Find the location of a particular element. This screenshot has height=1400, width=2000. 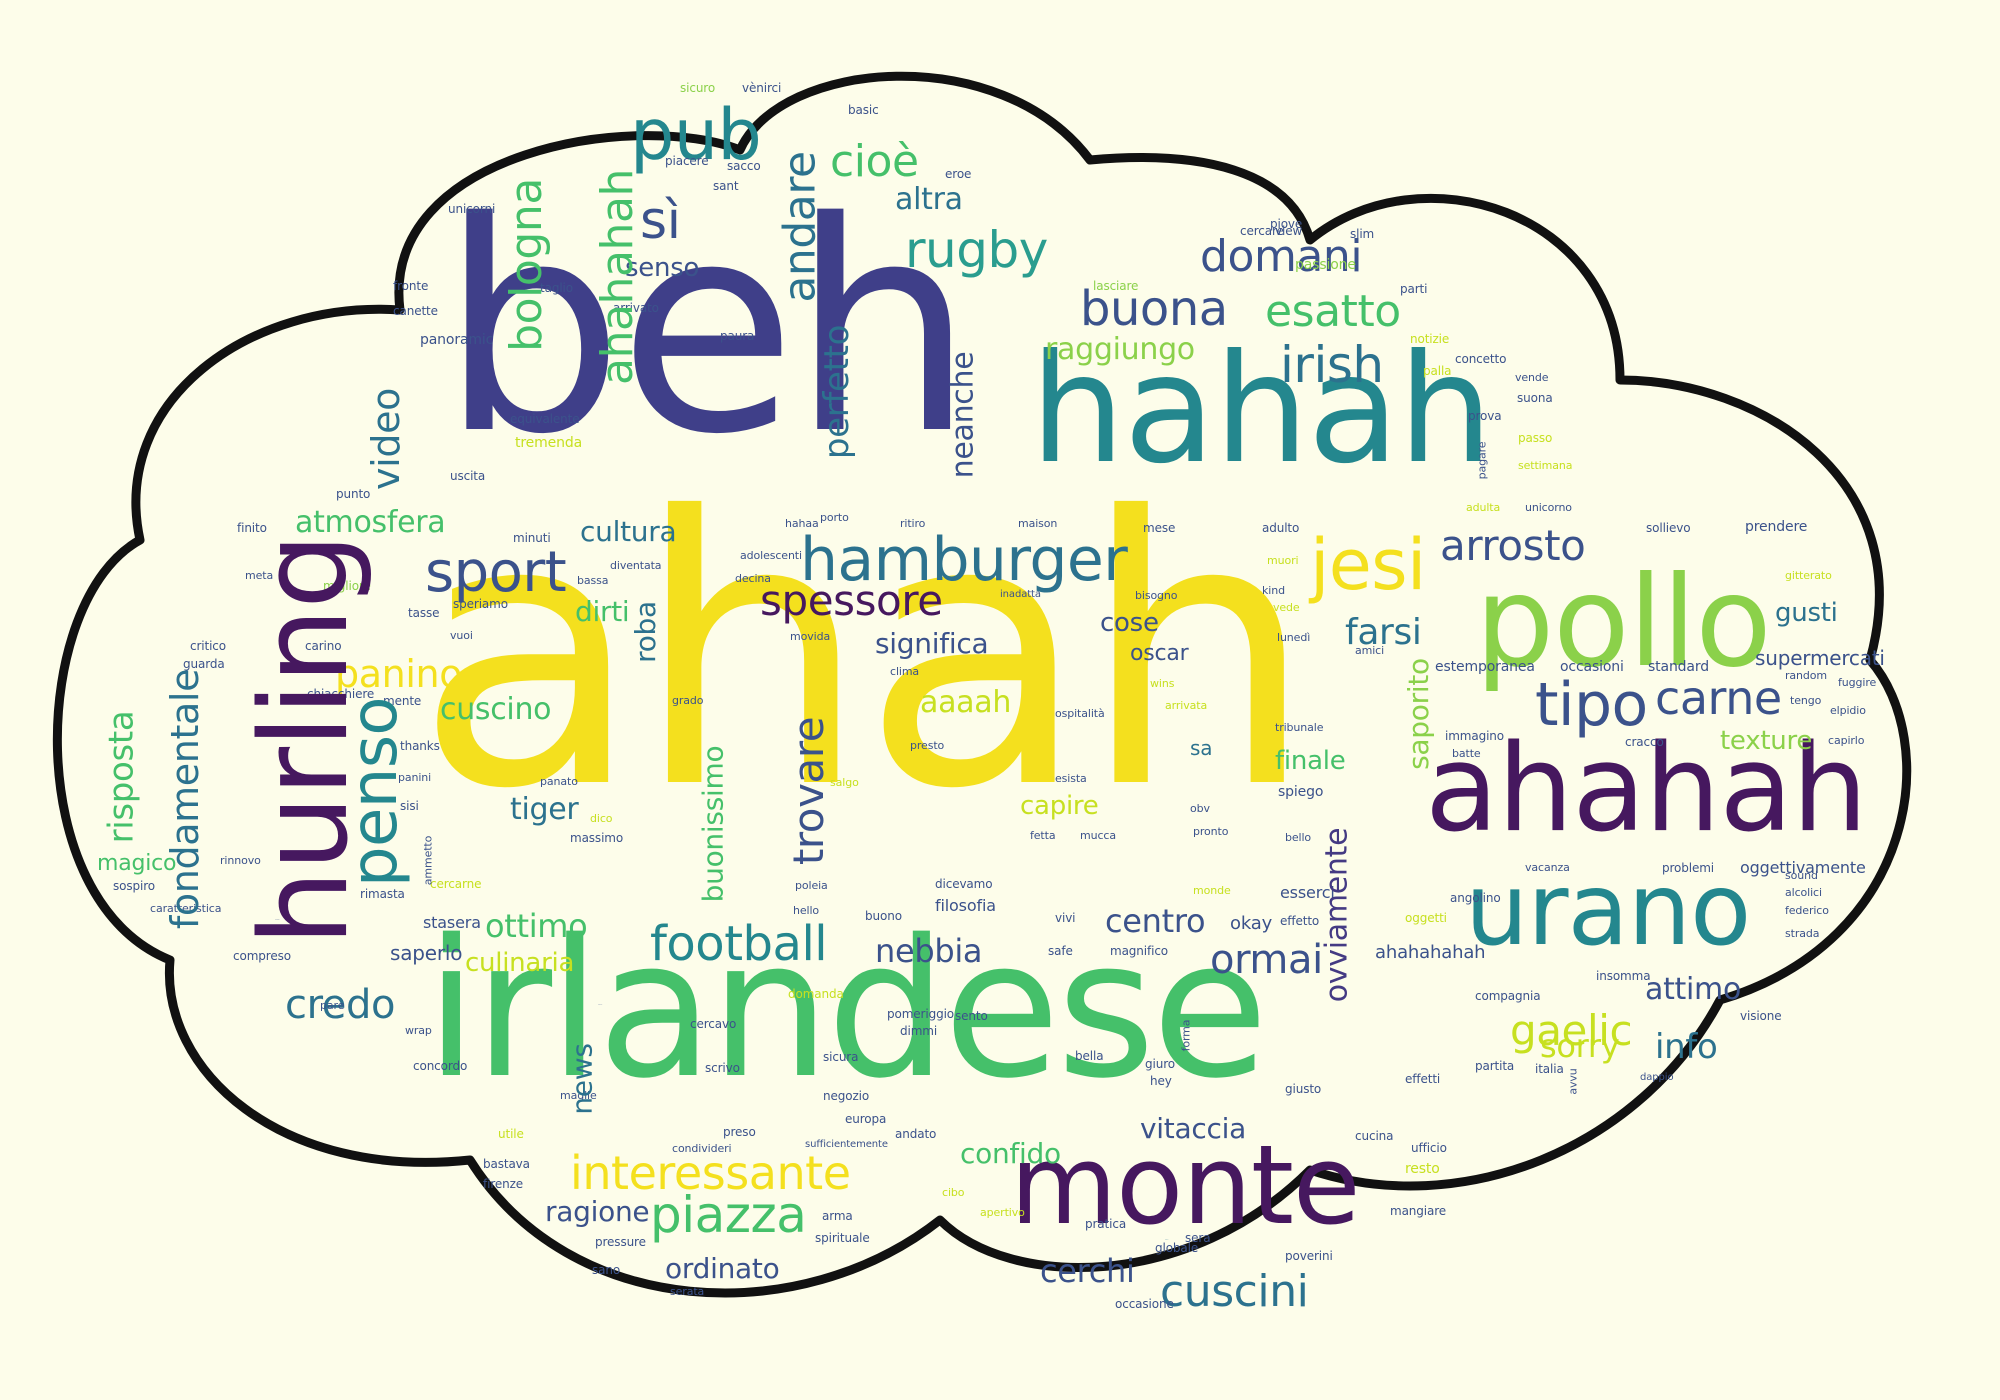

word-visione: insomma is located at coordinates (1623, 976).